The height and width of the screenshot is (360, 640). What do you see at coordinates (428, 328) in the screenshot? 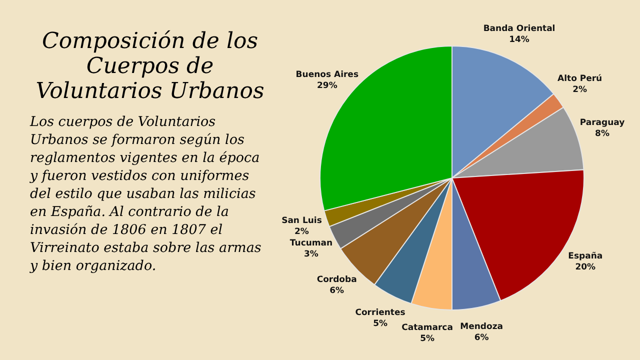
I see `slice-label: Catamarca` at bounding box center [428, 328].